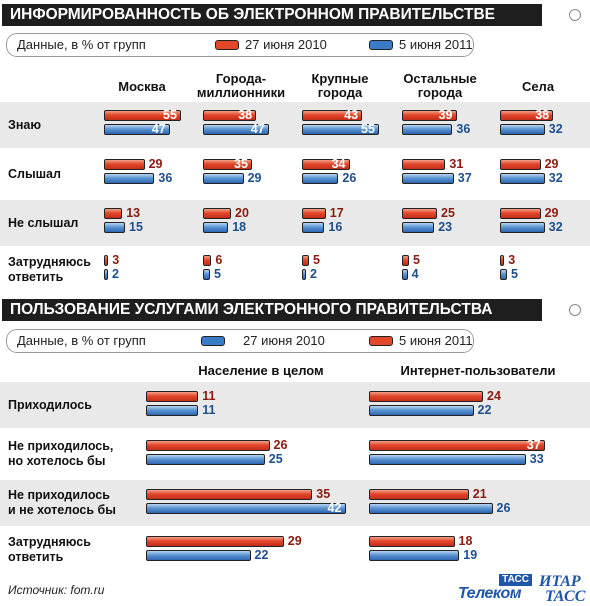 This screenshot has height=606, width=590. I want to click on itar-tass-logo: ИТАР ТАСС, so click(562, 589).